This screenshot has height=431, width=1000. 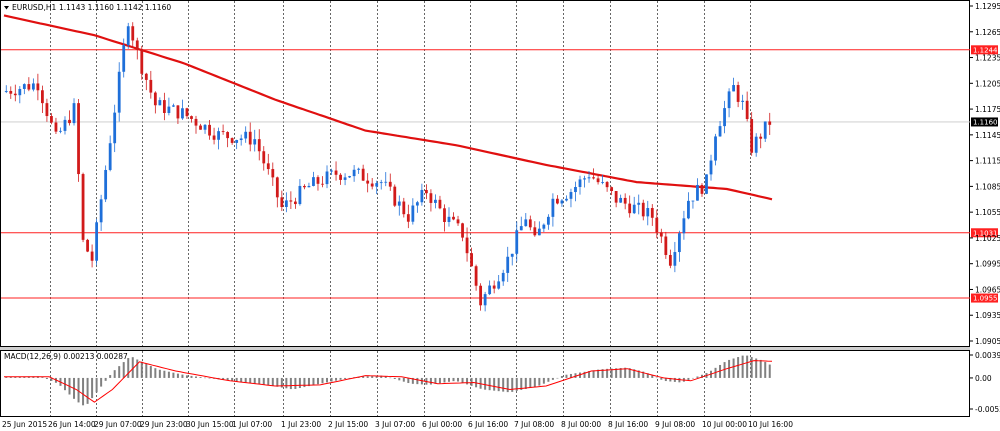 I want to click on level-price-box, so click(x=984, y=233).